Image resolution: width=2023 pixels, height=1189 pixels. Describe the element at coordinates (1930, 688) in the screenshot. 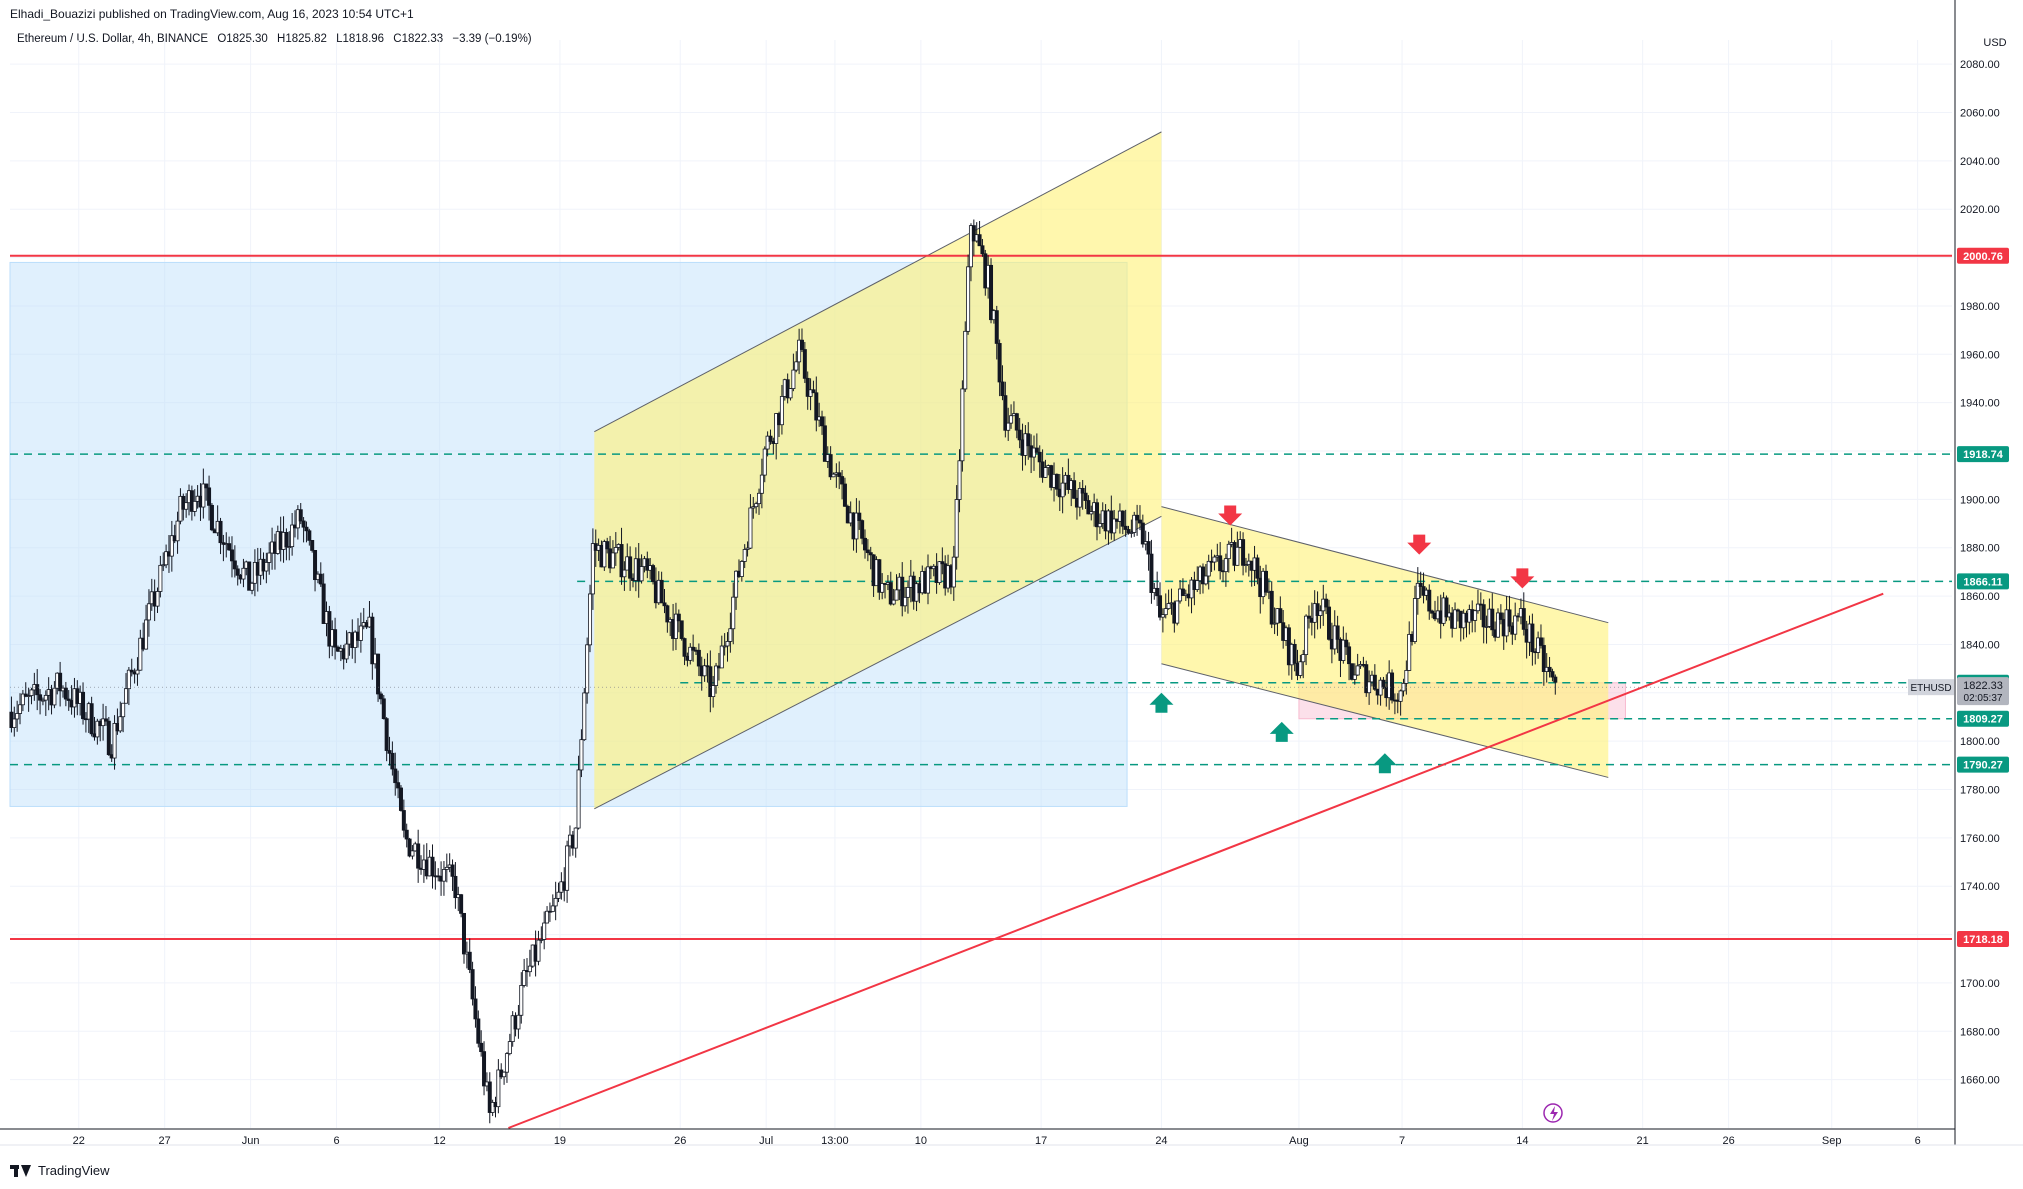

I see `symbol-tag: ETHUSD` at that location.